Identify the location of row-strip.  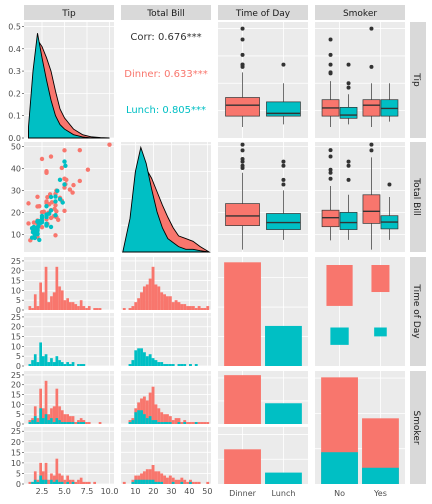
(418, 427).